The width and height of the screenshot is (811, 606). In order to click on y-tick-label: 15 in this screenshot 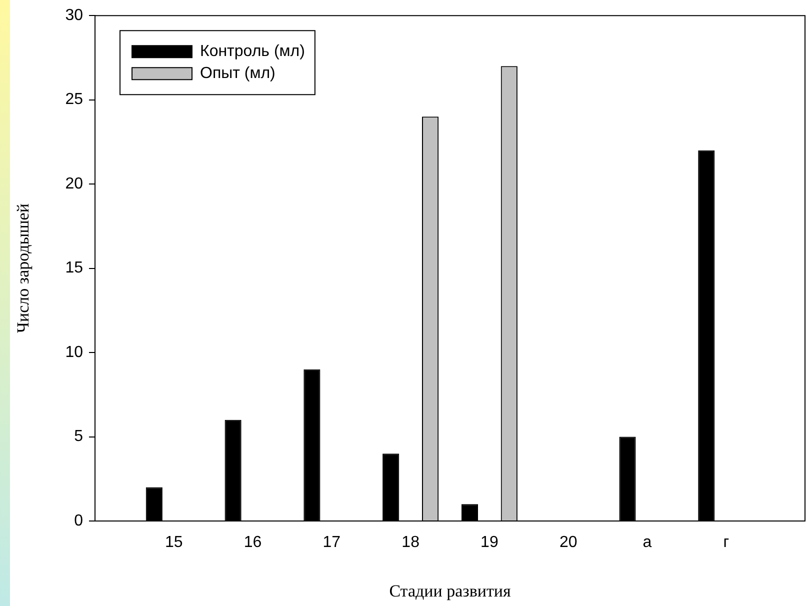, I will do `click(74, 268)`.